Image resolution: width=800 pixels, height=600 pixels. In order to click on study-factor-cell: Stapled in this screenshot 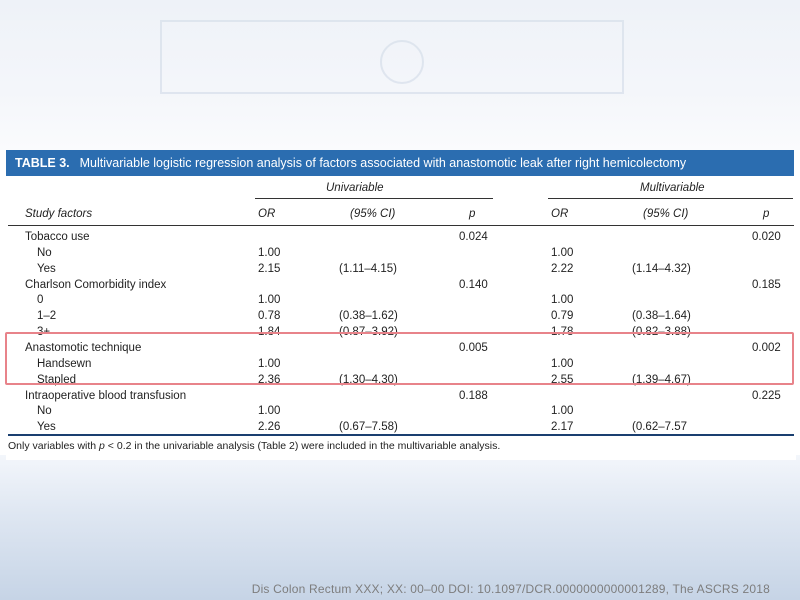, I will do `click(57, 379)`.